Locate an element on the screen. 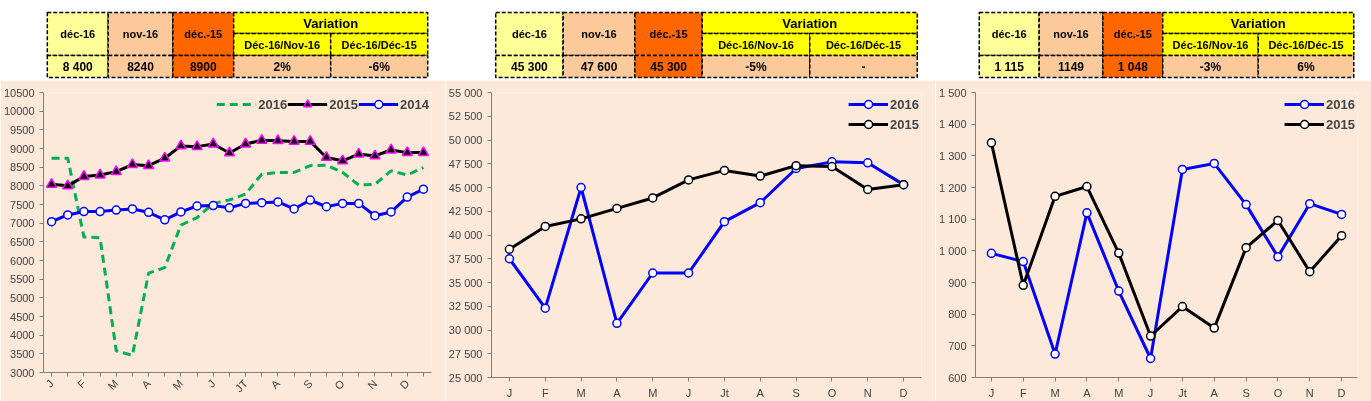  y-tick-label: 900 is located at coordinates (957, 282).